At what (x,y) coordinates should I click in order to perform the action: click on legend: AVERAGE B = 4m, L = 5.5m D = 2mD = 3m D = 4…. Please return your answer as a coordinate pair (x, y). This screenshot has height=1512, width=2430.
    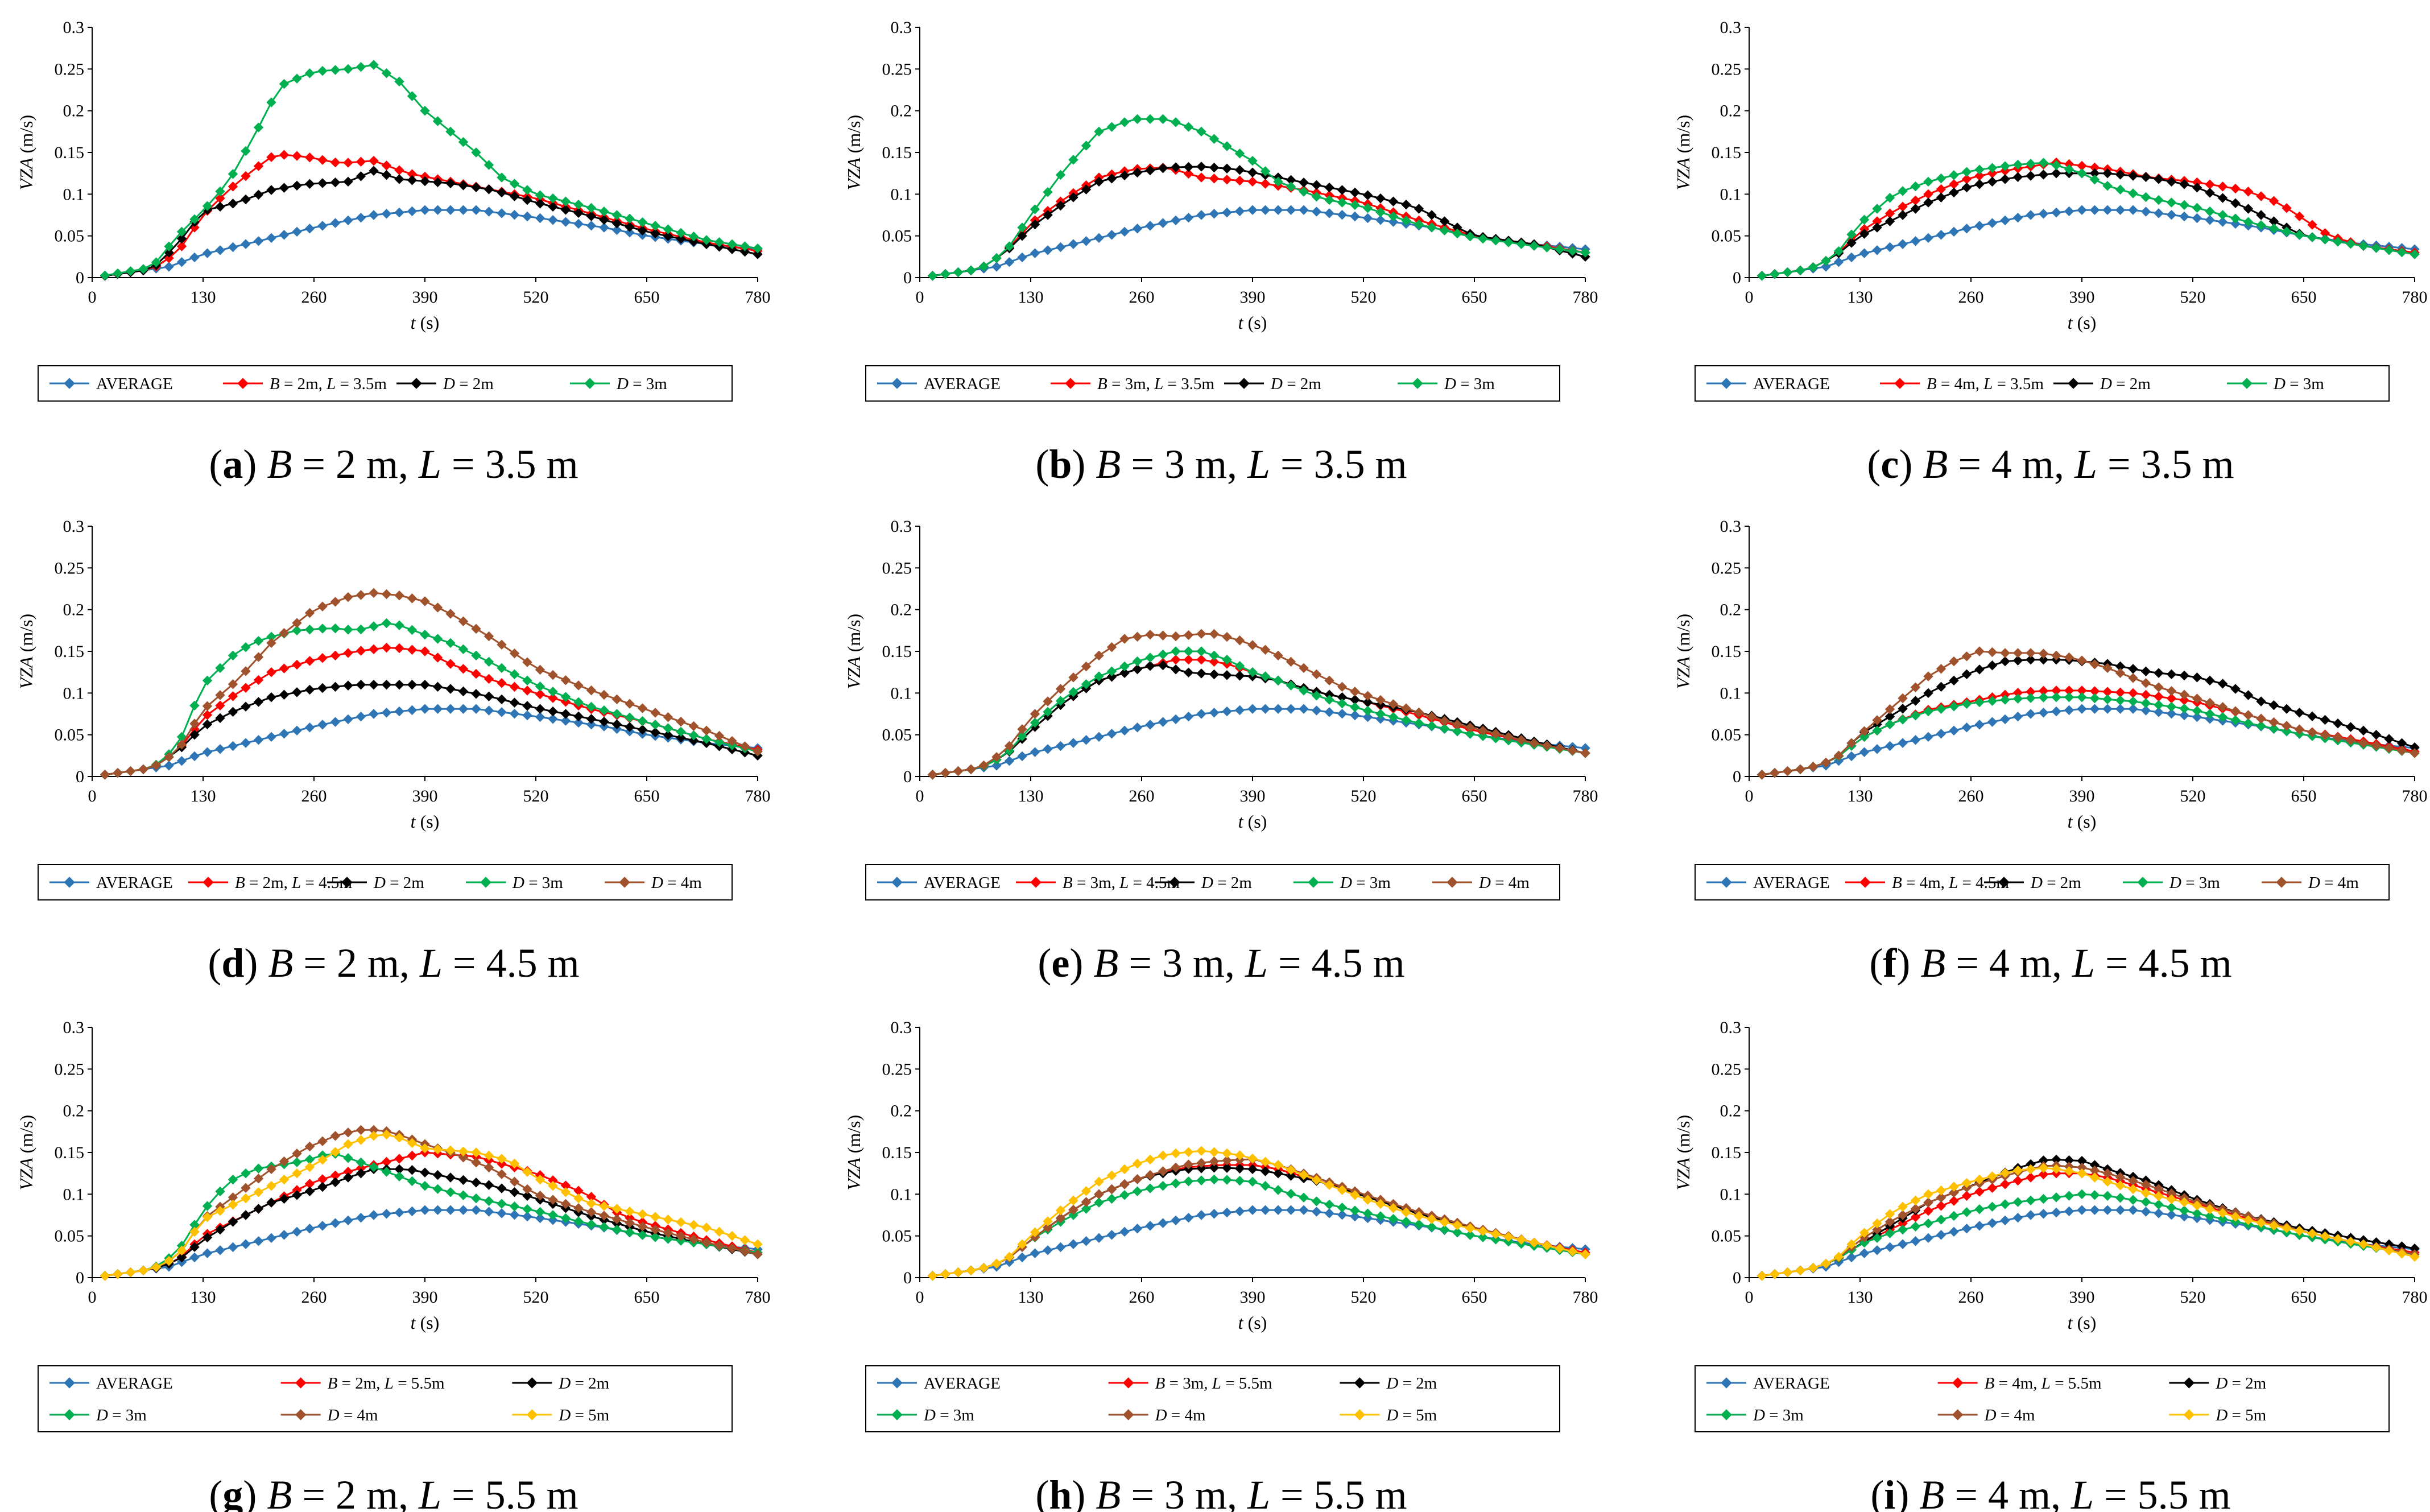
    Looking at the image, I should click on (2042, 1398).